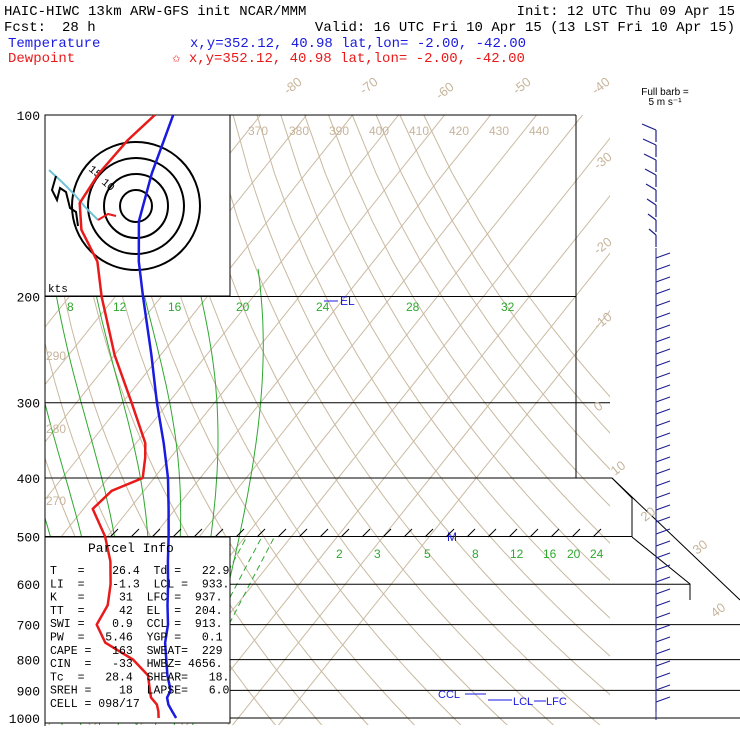  I want to click on isotherm-label: -50, so click(522, 85).